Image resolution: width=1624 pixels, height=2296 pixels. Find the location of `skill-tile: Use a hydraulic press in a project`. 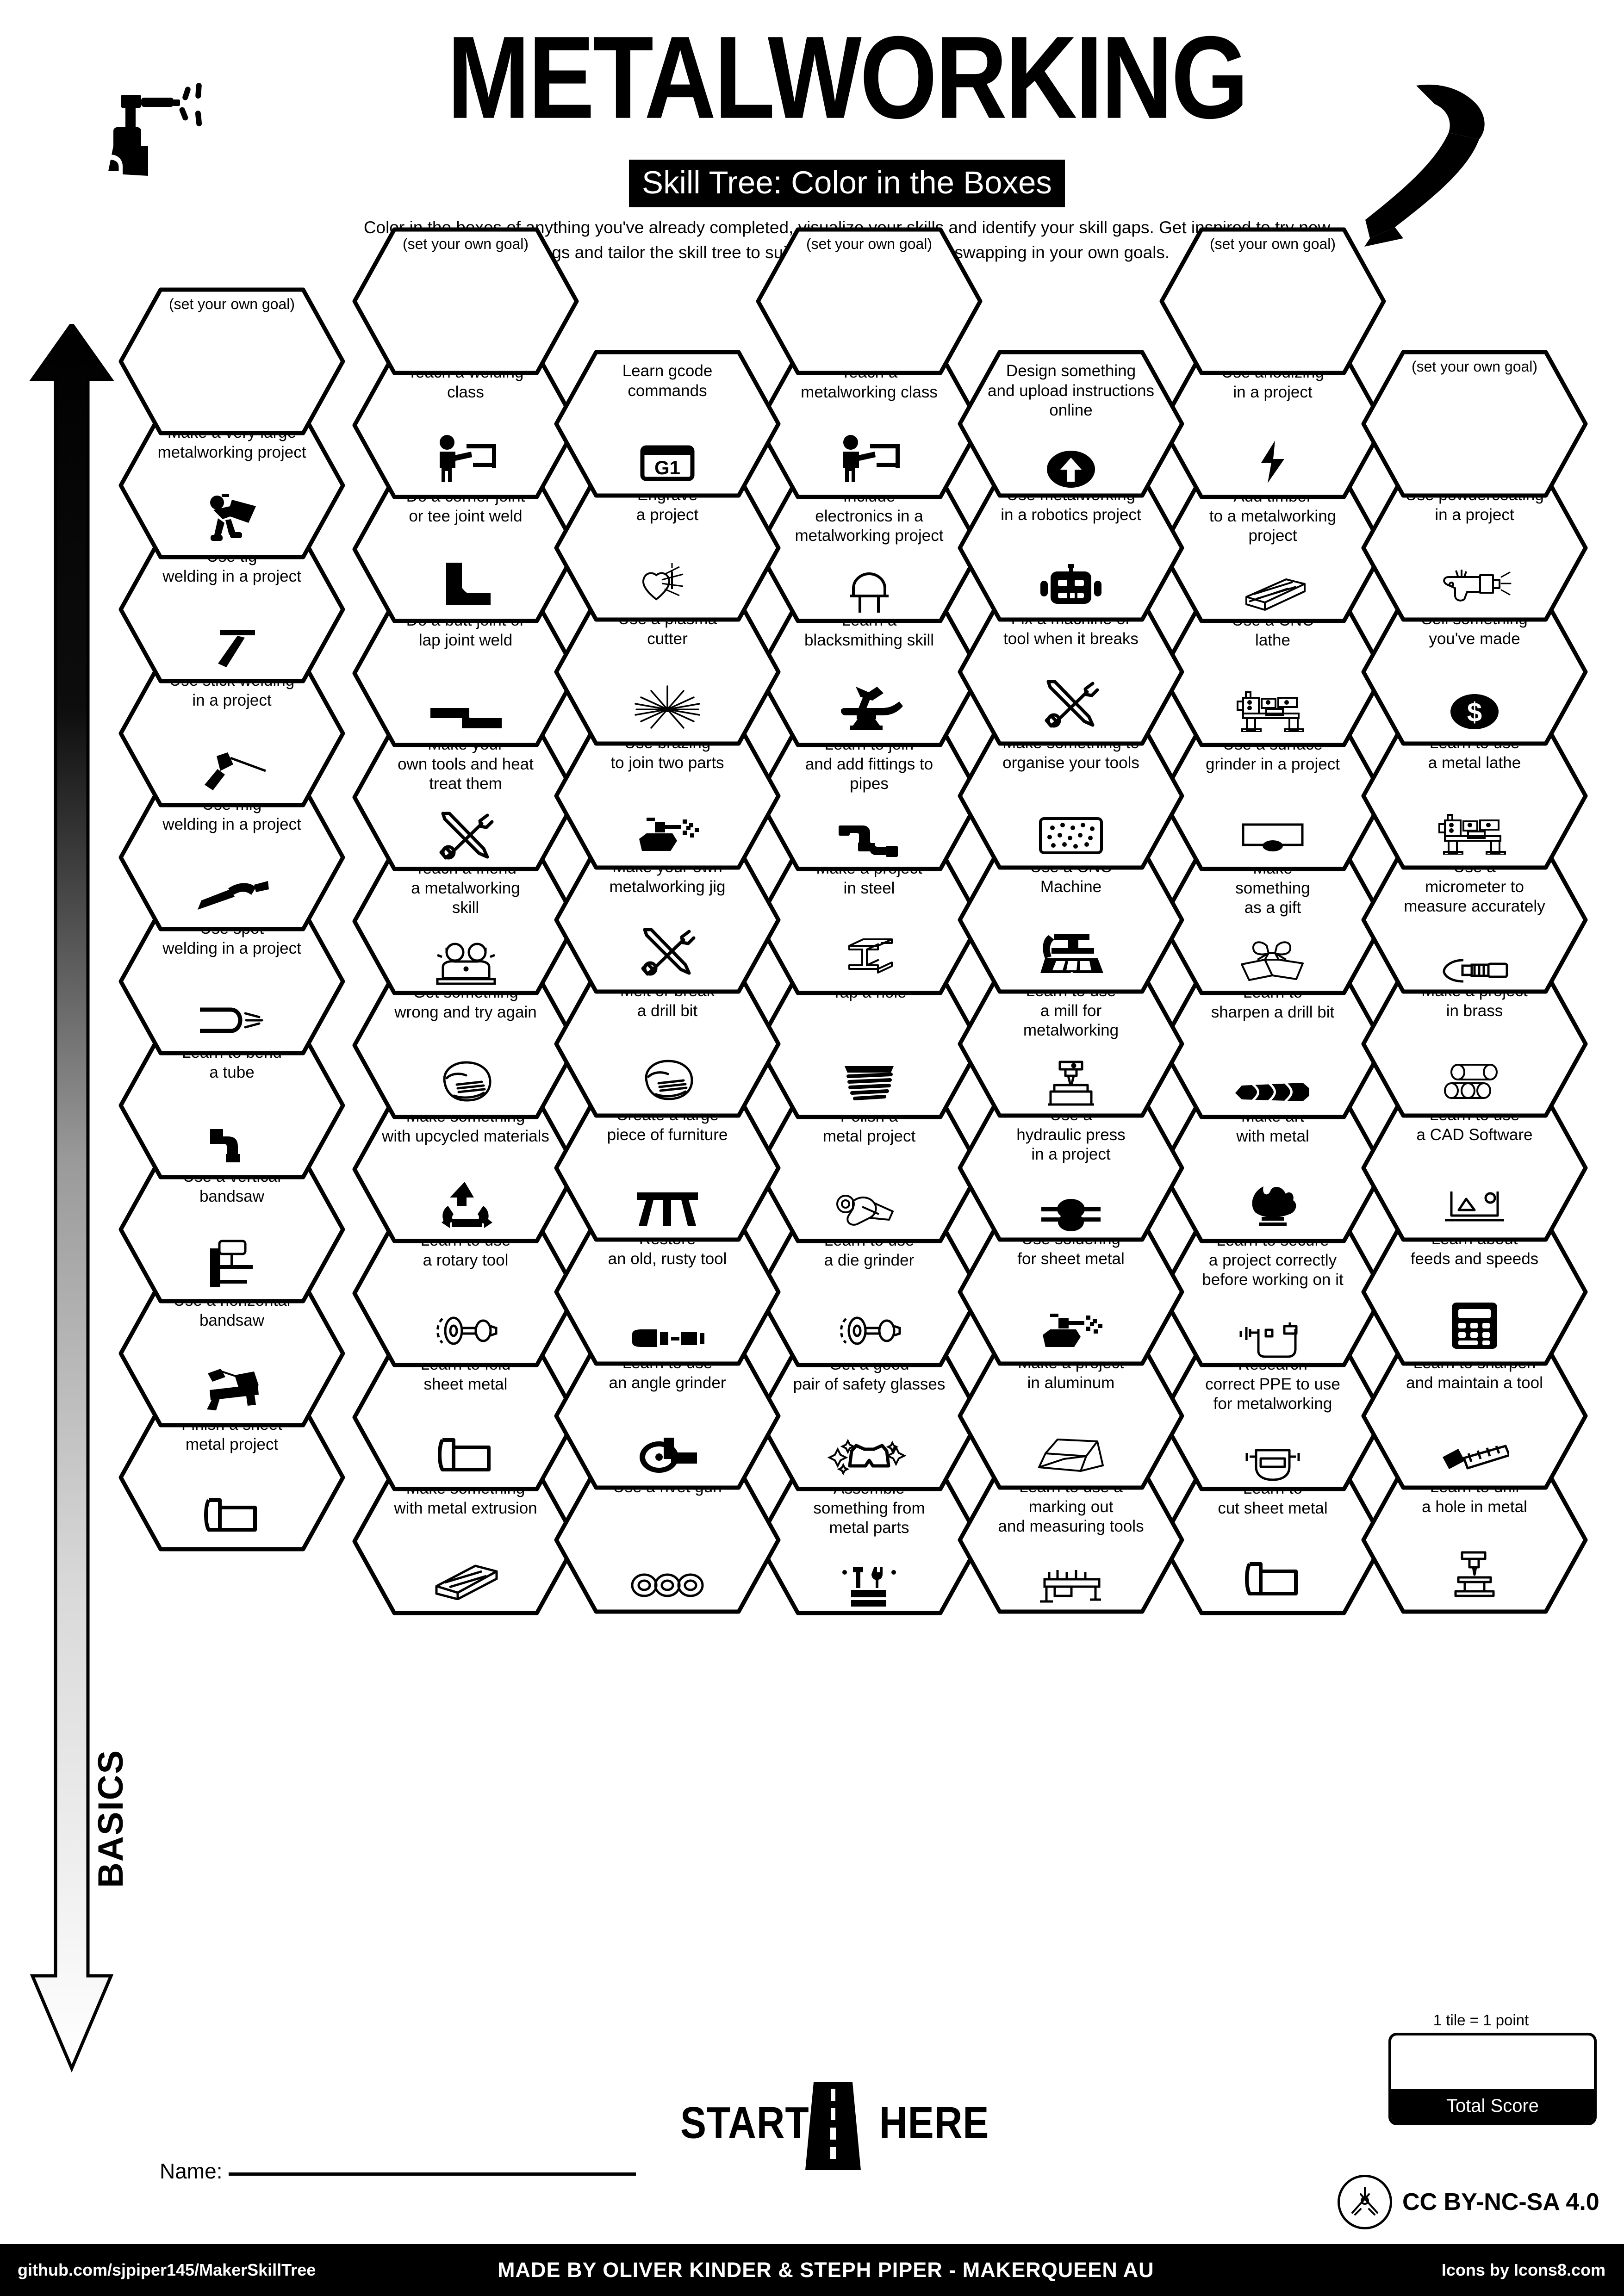

skill-tile: Use a hydraulic press in a project is located at coordinates (1071, 1168).